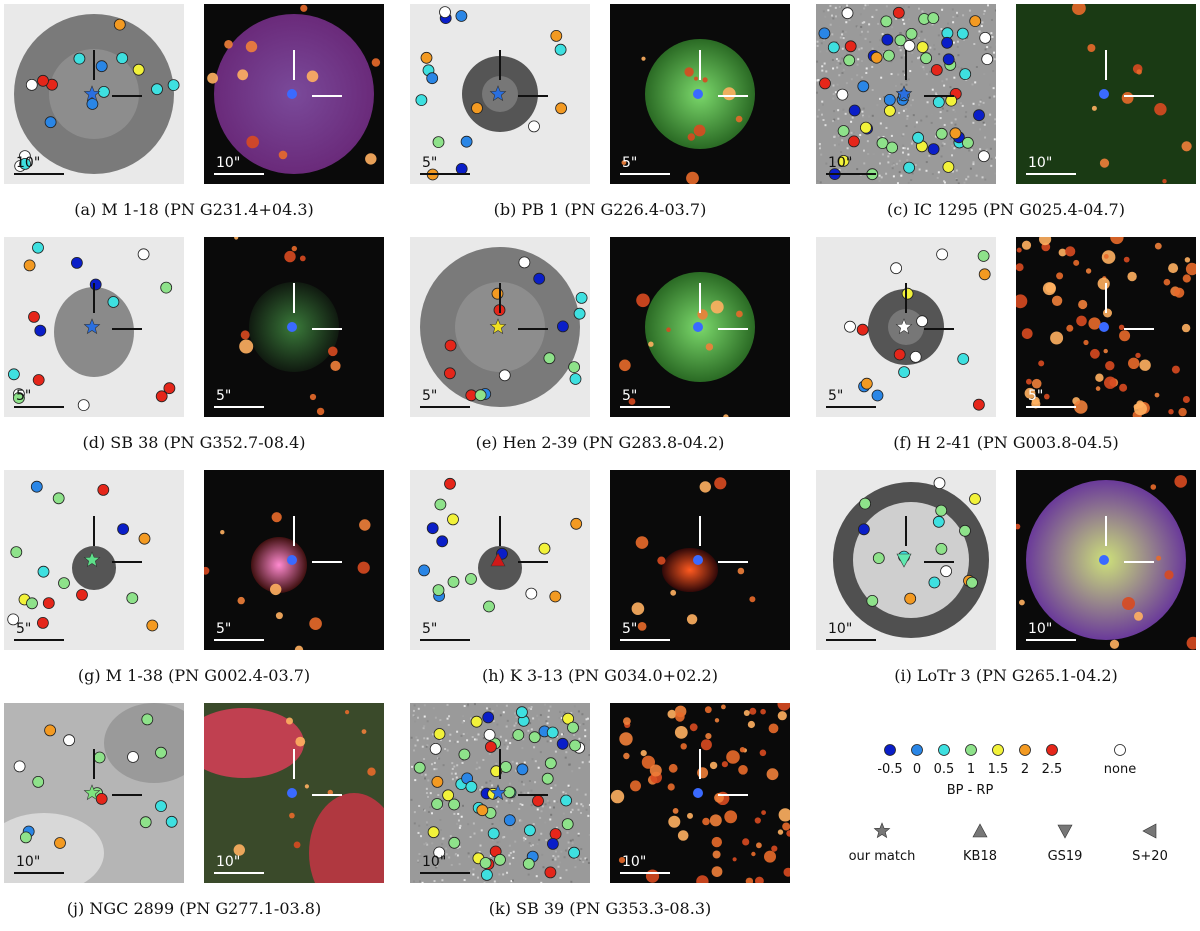 The image size is (1200, 931). I want to click on color-image: 5", so click(294, 327).